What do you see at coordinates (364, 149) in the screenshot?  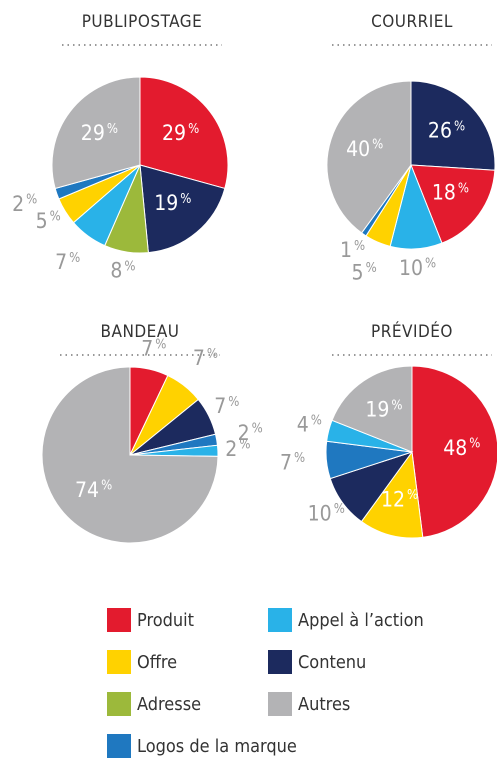 I see `value-label: 40%` at bounding box center [364, 149].